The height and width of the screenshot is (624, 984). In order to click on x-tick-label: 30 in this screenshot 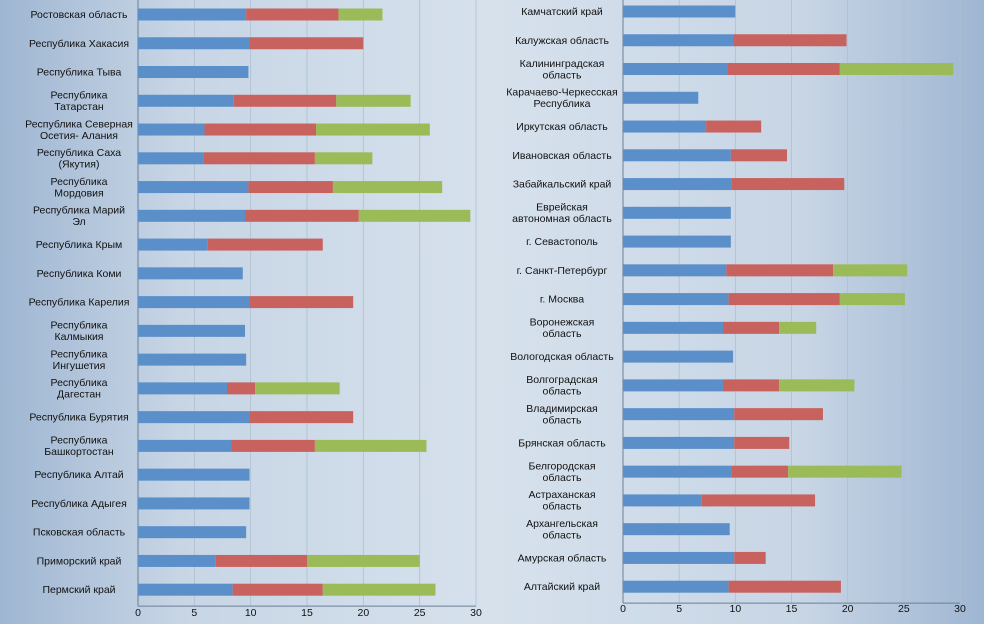, I will do `click(960, 609)`.